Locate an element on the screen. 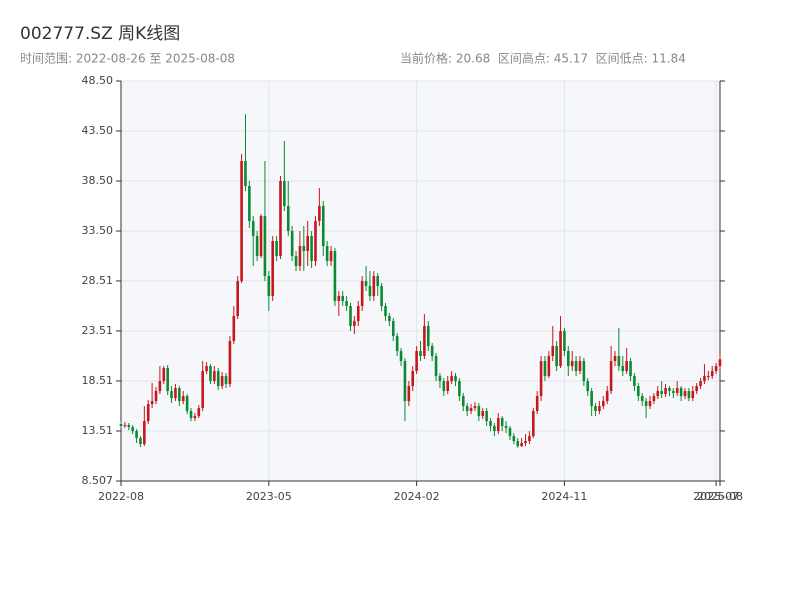 The image size is (800, 604). chart-title: 002777.SZ 周K线图 is located at coordinates (100, 34).